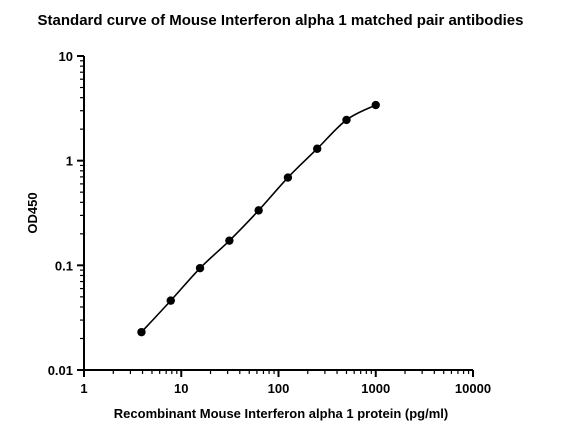 The height and width of the screenshot is (437, 561). What do you see at coordinates (181, 388) in the screenshot?
I see `x-tick-label: 10` at bounding box center [181, 388].